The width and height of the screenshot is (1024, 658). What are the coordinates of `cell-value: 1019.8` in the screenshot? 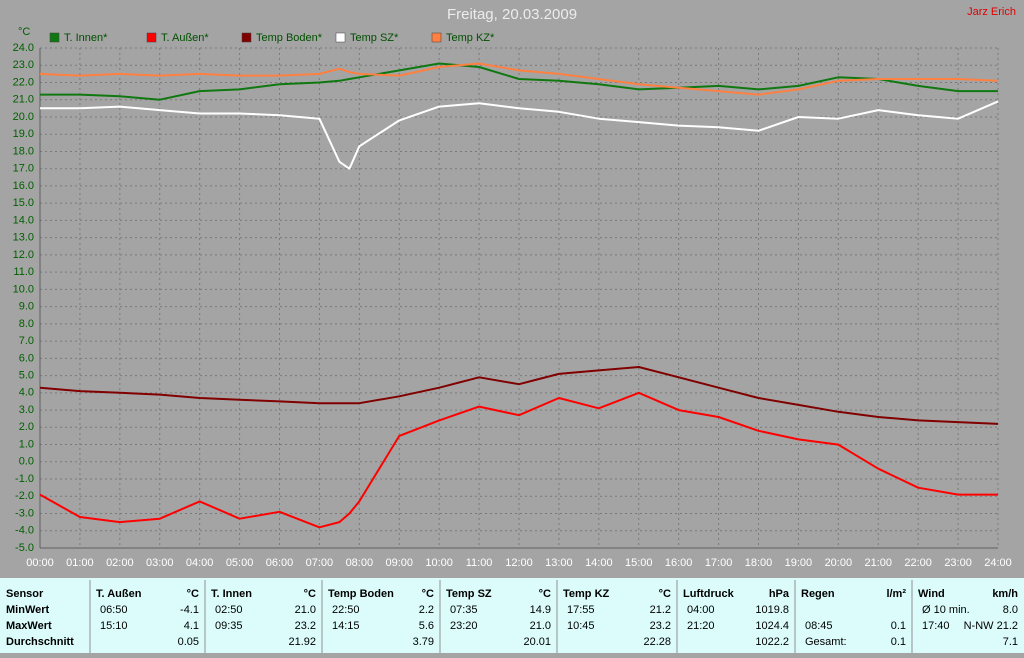 It's located at (772, 610).